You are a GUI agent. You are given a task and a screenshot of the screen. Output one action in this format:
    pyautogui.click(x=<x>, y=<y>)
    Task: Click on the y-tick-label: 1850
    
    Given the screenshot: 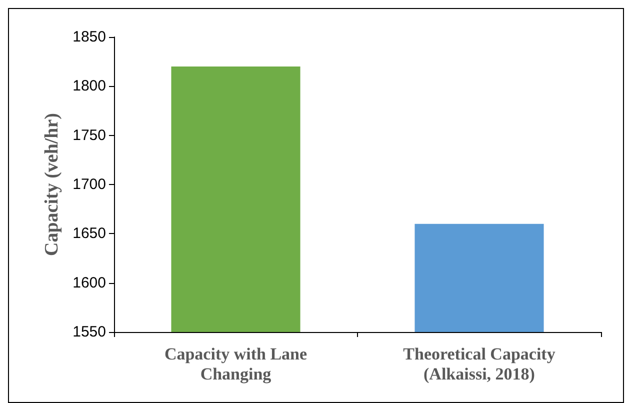 What is the action you would take?
    pyautogui.click(x=89, y=37)
    